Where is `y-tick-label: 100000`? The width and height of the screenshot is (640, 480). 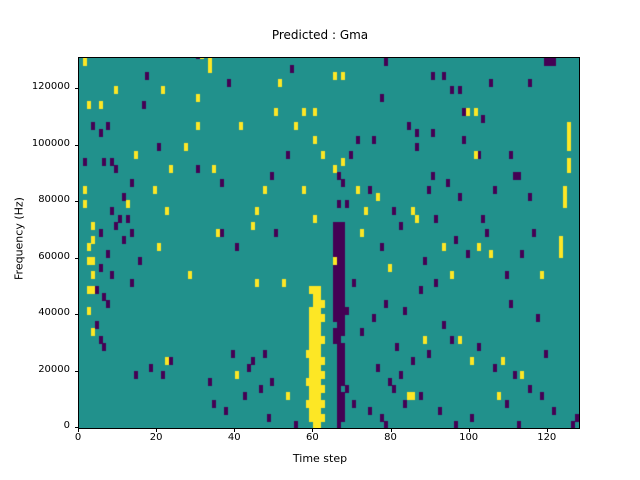 y-tick-label: 100000 is located at coordinates (50, 143).